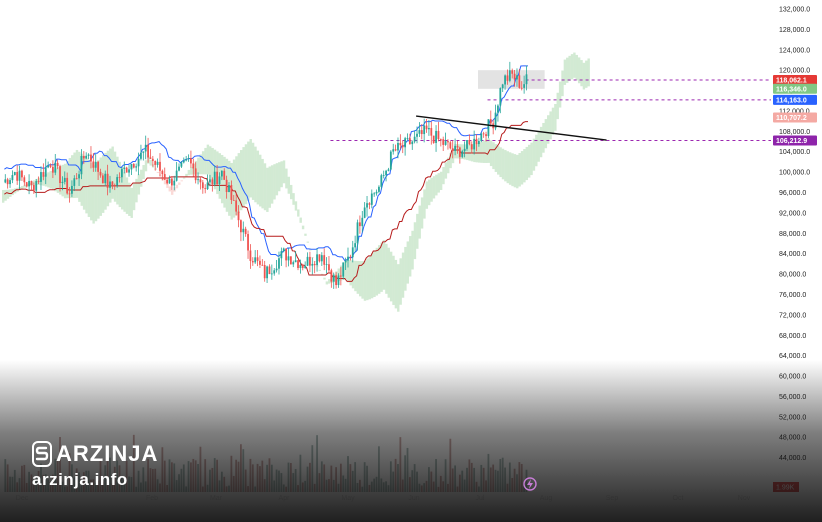  Describe the element at coordinates (285, 498) in the screenshot. I see `time-tick-label: Apr` at that location.